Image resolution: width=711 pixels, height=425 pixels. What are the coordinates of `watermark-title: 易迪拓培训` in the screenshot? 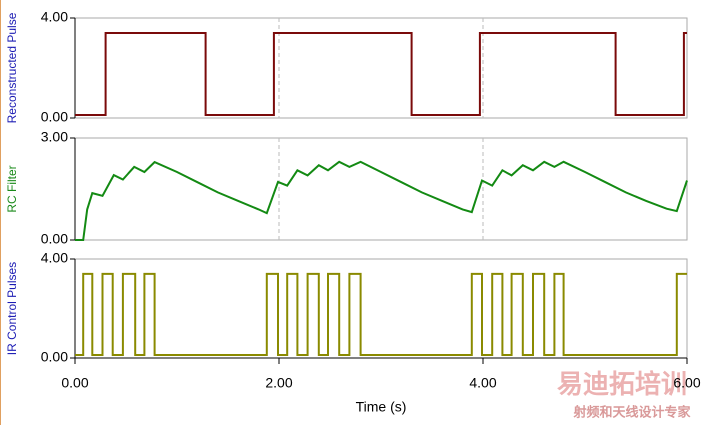 It's located at (622, 384).